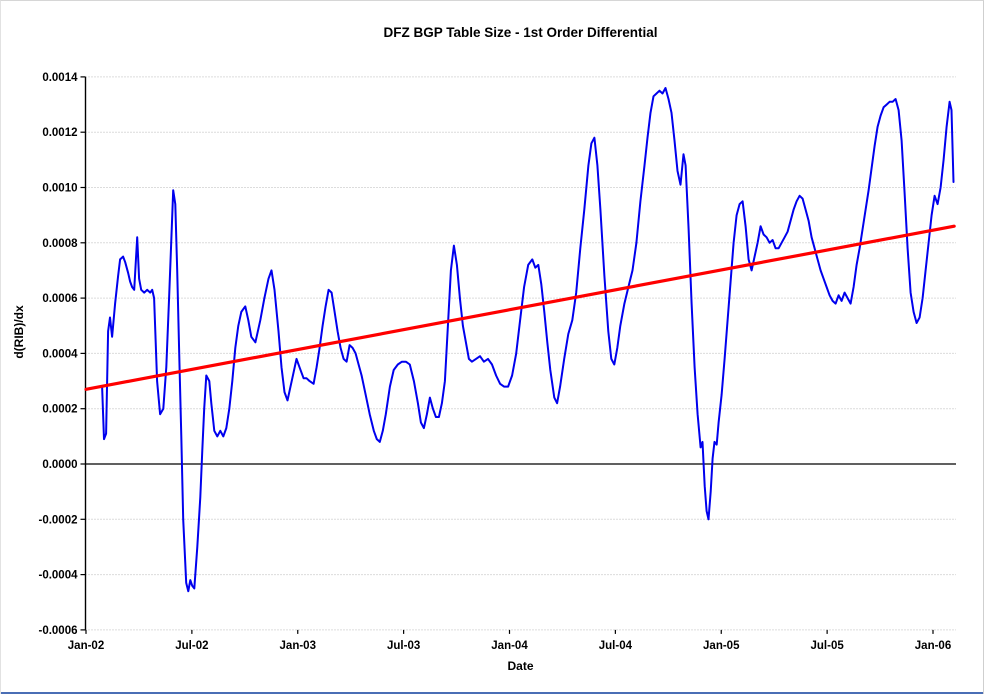 This screenshot has width=984, height=694. Describe the element at coordinates (59, 189) in the screenshot. I see `y-tick-label: 0.0010` at that location.